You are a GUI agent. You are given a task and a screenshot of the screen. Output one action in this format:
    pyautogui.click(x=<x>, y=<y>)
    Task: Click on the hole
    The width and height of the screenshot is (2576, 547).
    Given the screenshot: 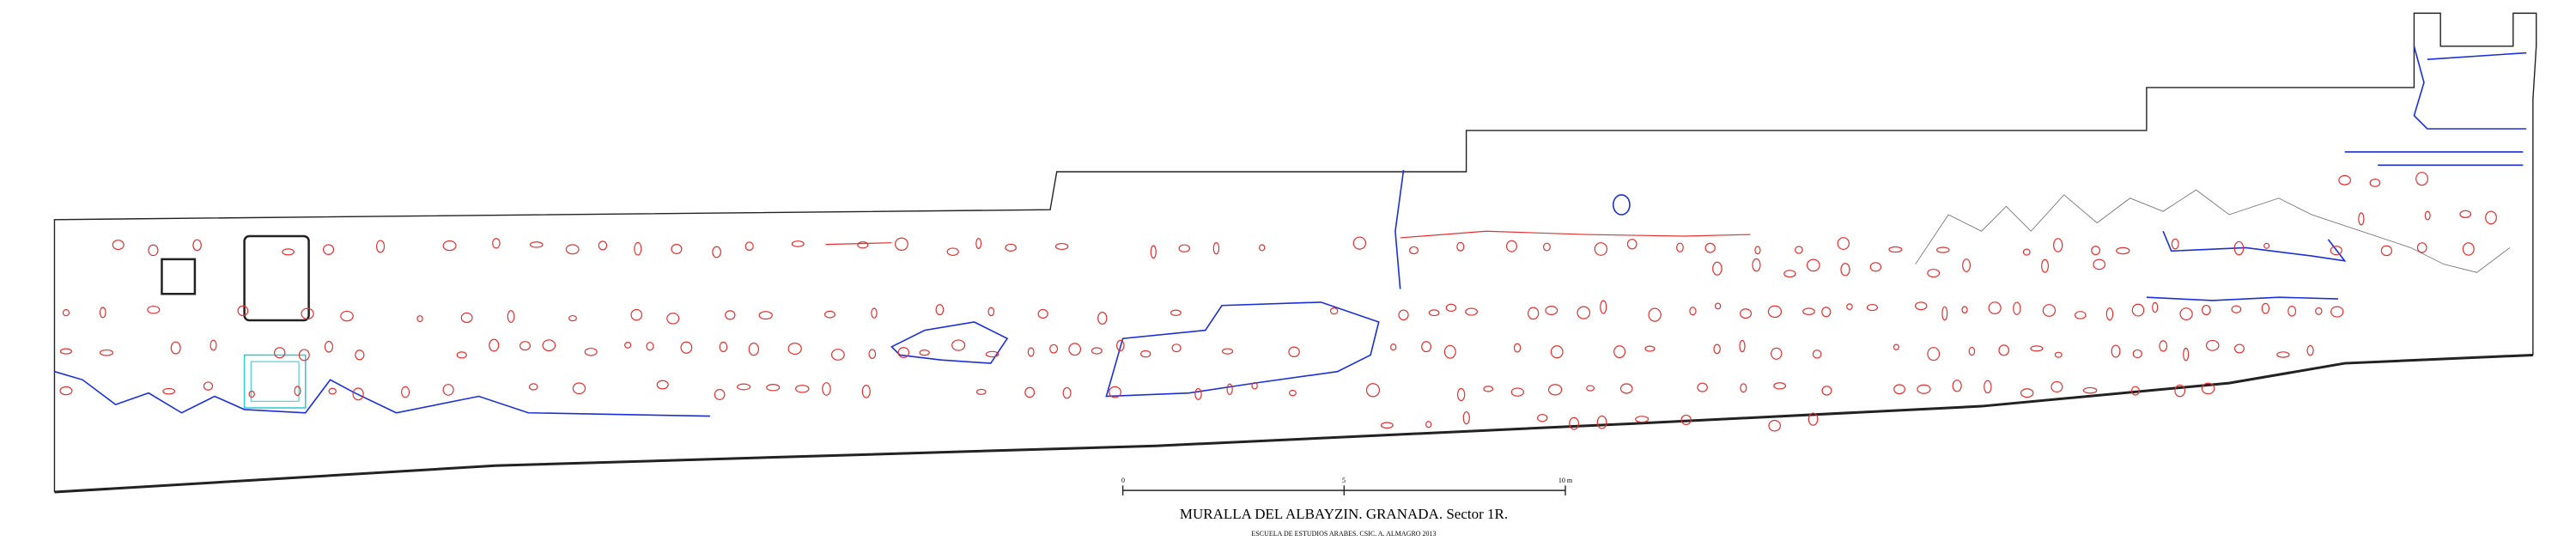 What is the action you would take?
    pyautogui.click(x=1621, y=205)
    